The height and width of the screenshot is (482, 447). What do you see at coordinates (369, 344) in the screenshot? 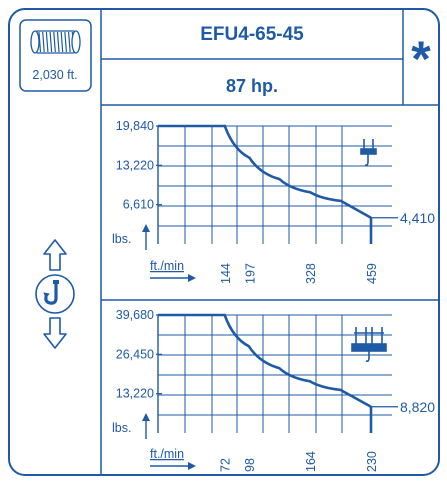
I see `double-reeving-icon` at bounding box center [369, 344].